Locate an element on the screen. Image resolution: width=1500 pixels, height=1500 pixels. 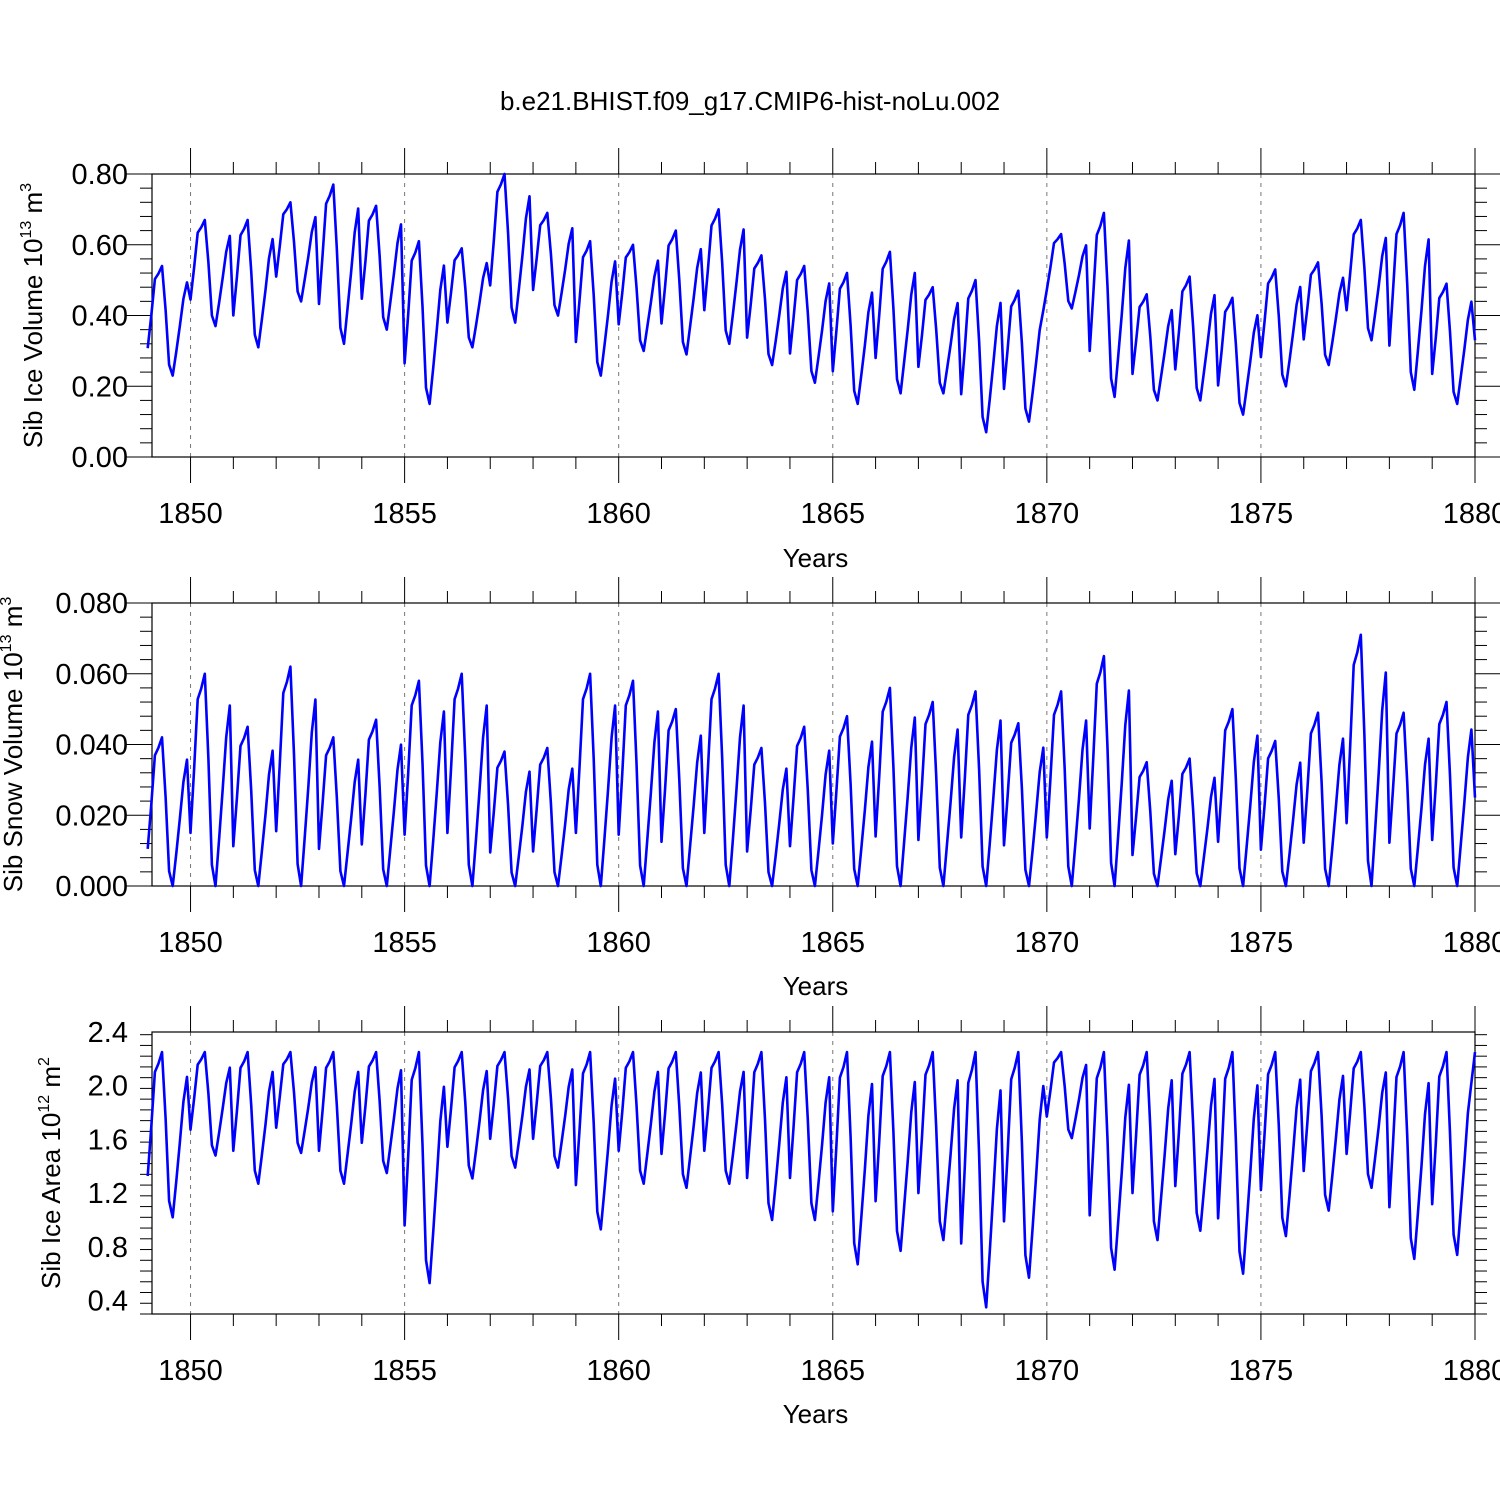
y-tick-label: 0.040 is located at coordinates (91, 746).